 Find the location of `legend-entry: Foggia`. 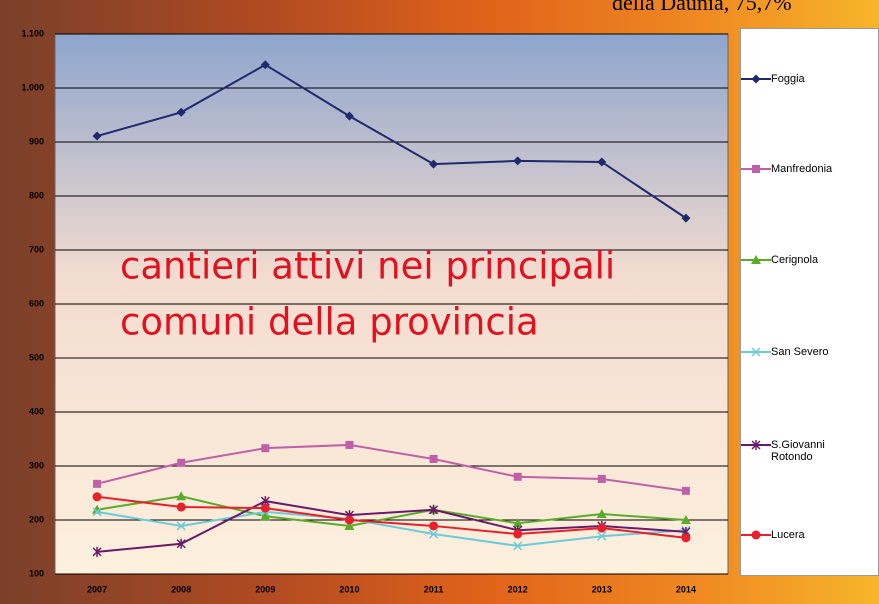

legend-entry: Foggia is located at coordinates (796, 79).